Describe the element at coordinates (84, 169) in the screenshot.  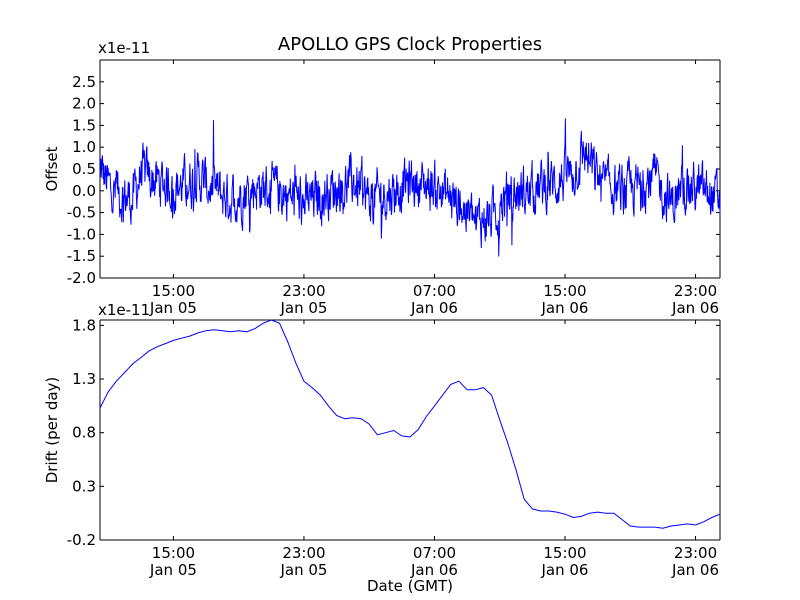
I see `offset-ytick-label: 0.5` at that location.